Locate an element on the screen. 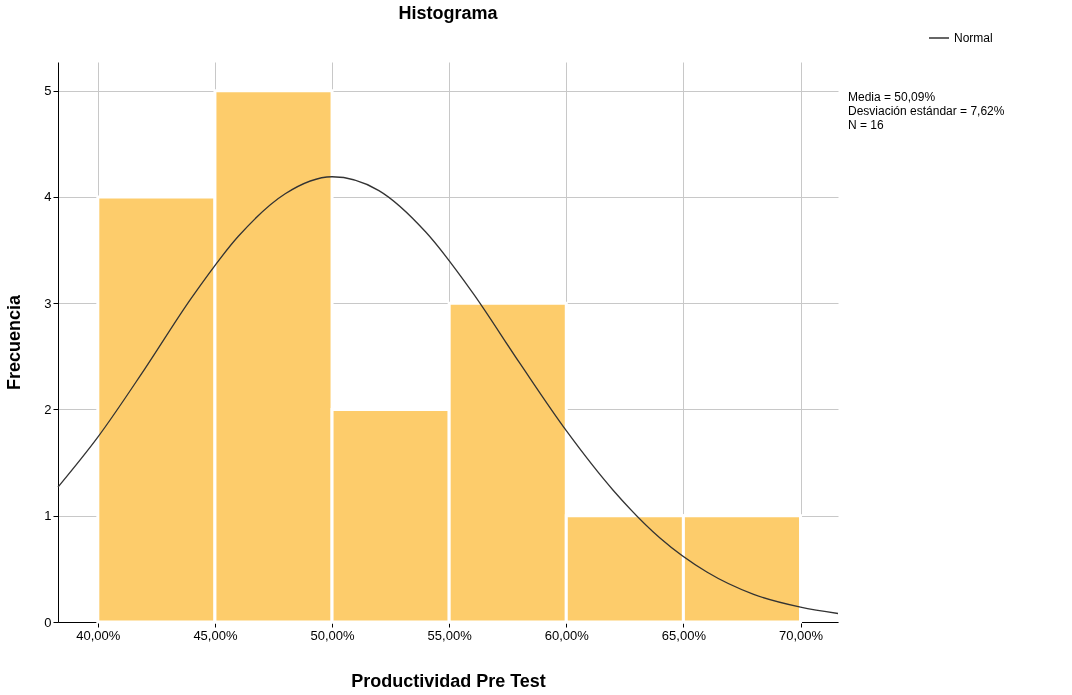 Image resolution: width=1072 pixels, height=695 pixels. x-tick-label: 45,00% is located at coordinates (215, 635).